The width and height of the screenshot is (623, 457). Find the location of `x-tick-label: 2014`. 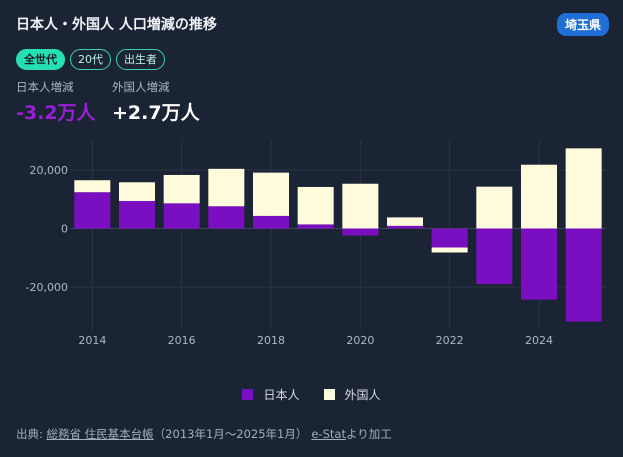

x-tick-label: 2014 is located at coordinates (92, 340).